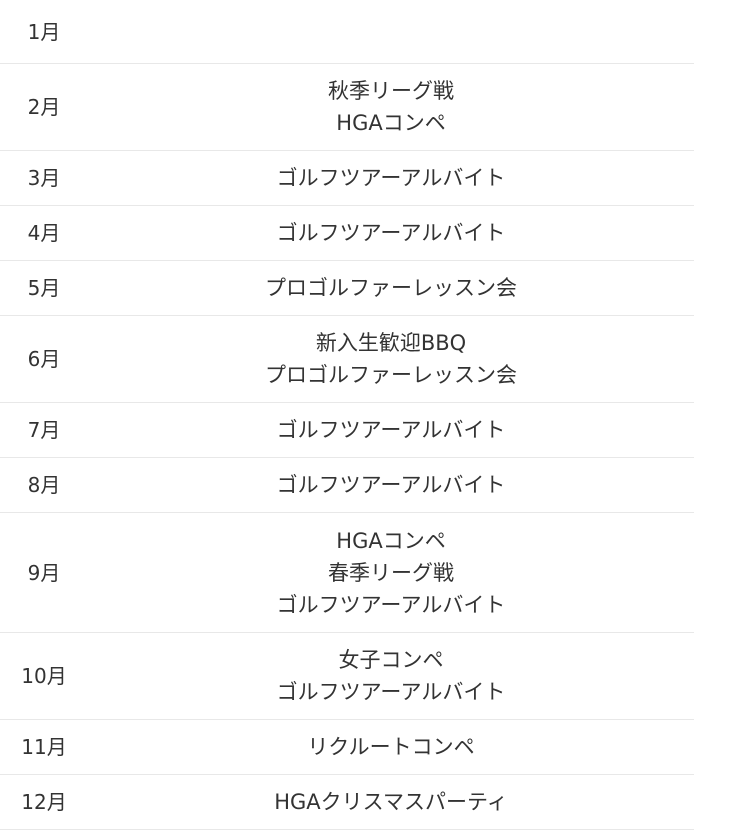  I want to click on event-item: 春季リーグ戦, so click(391, 572).